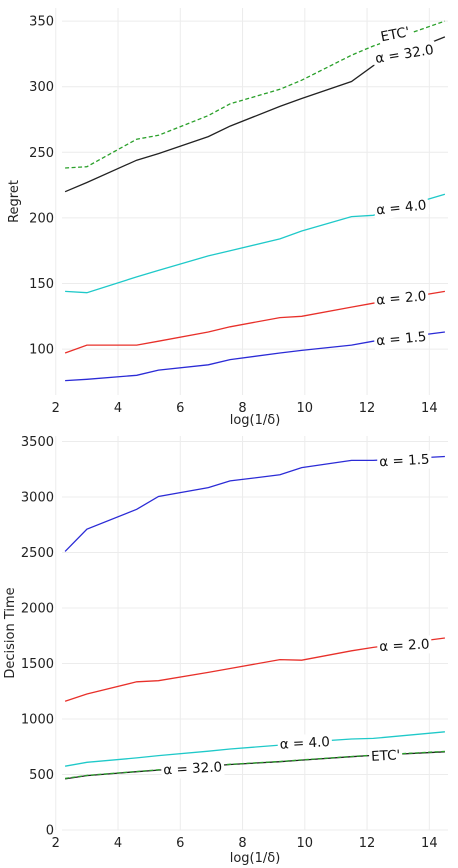  Describe the element at coordinates (37, 553) in the screenshot. I see `y-tick-label: 2500` at that location.